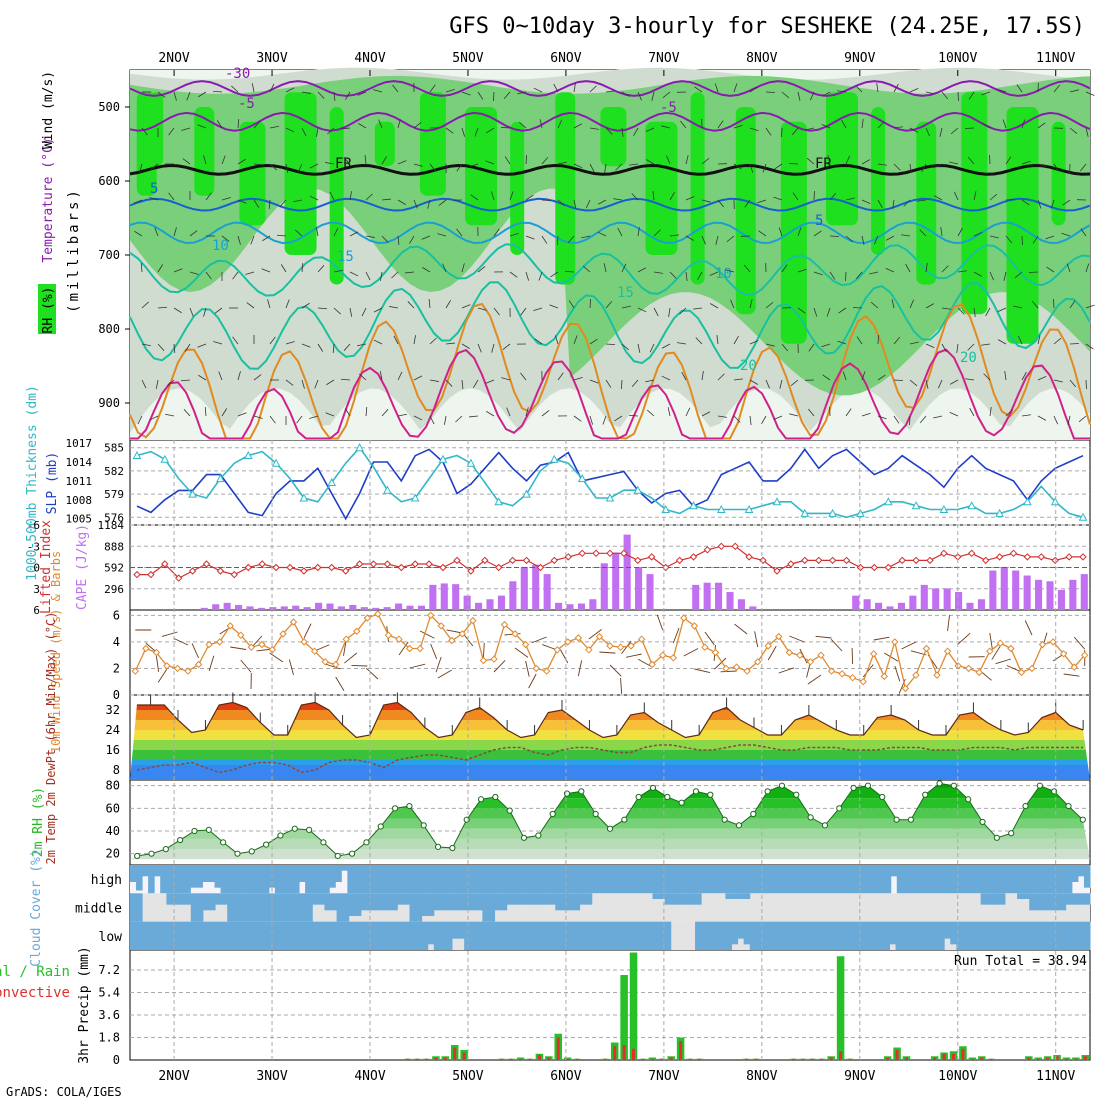 The width and height of the screenshot is (1100, 1104). I want to click on run-total-label: Run Total = 38.94, so click(1020, 961).